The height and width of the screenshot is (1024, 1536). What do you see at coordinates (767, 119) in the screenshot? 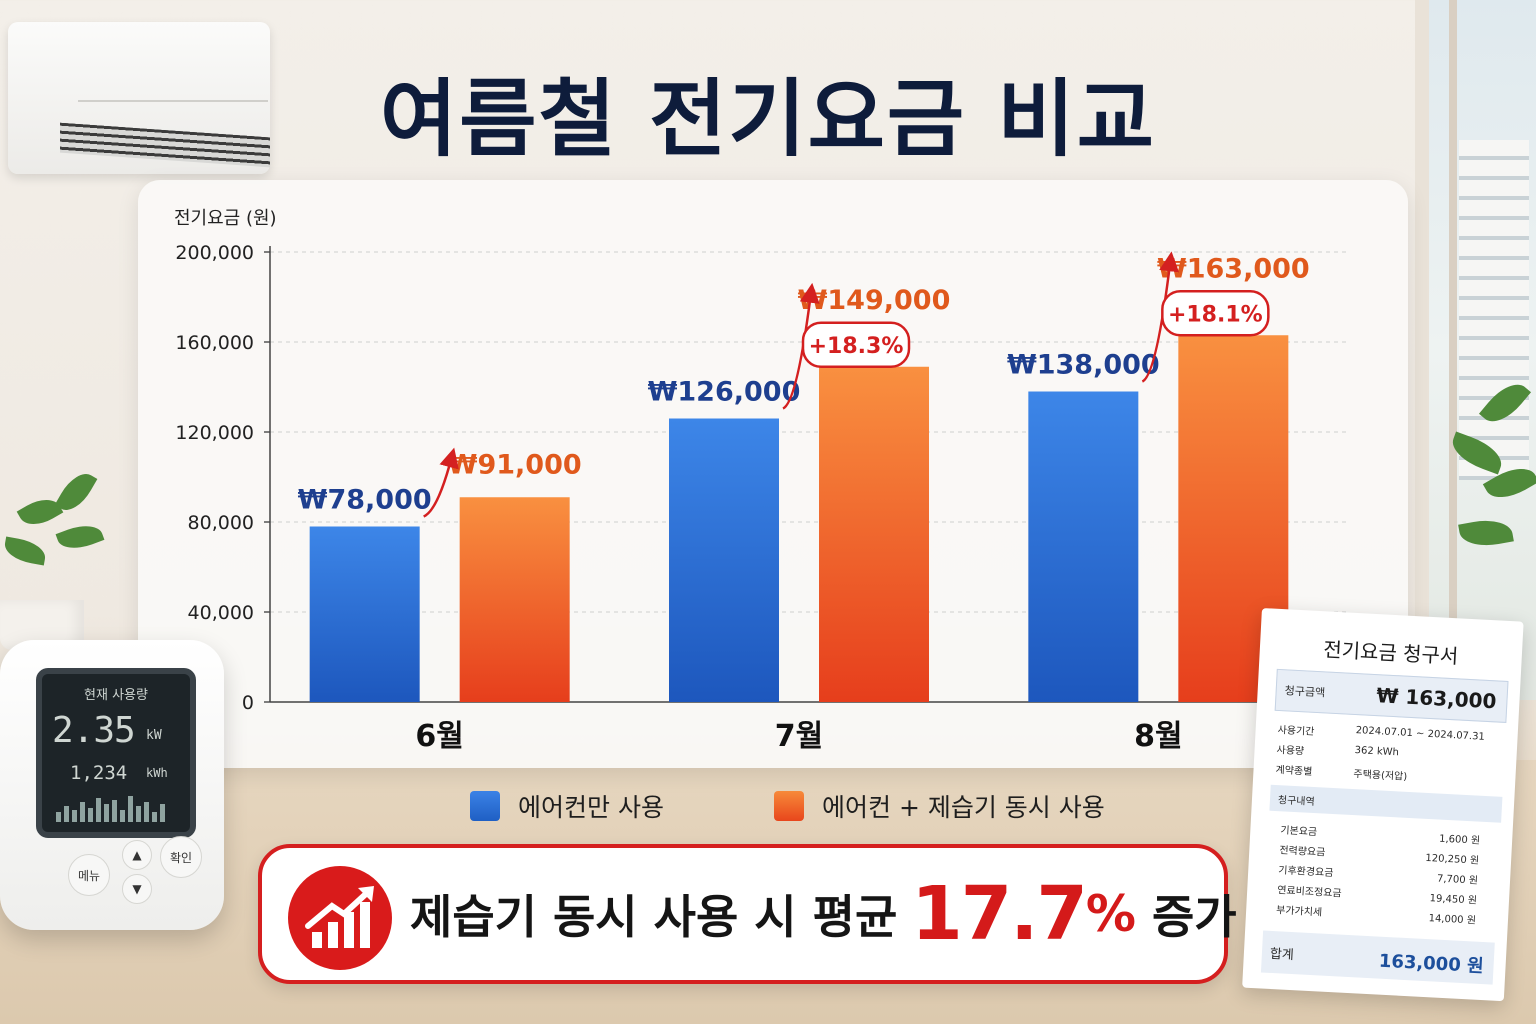
I see `page-title: 여름철 전기요금 비교` at bounding box center [767, 119].